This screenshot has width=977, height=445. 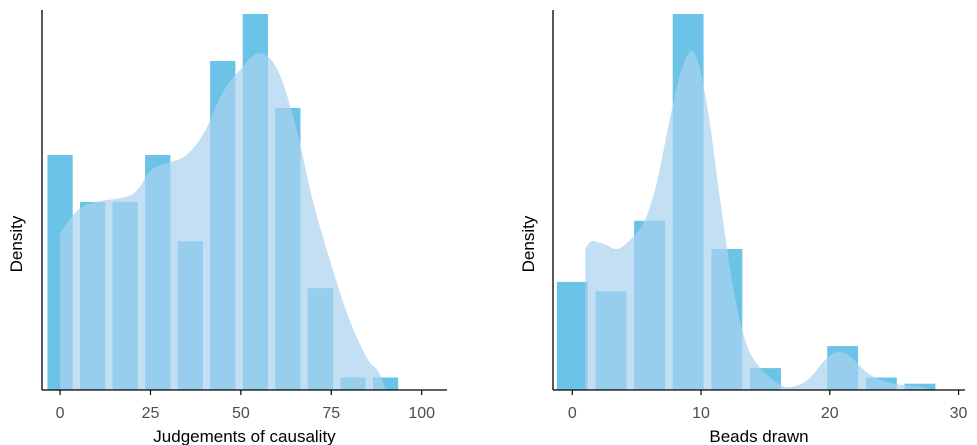 What do you see at coordinates (830, 413) in the screenshot?
I see `x-tick-label: 20` at bounding box center [830, 413].